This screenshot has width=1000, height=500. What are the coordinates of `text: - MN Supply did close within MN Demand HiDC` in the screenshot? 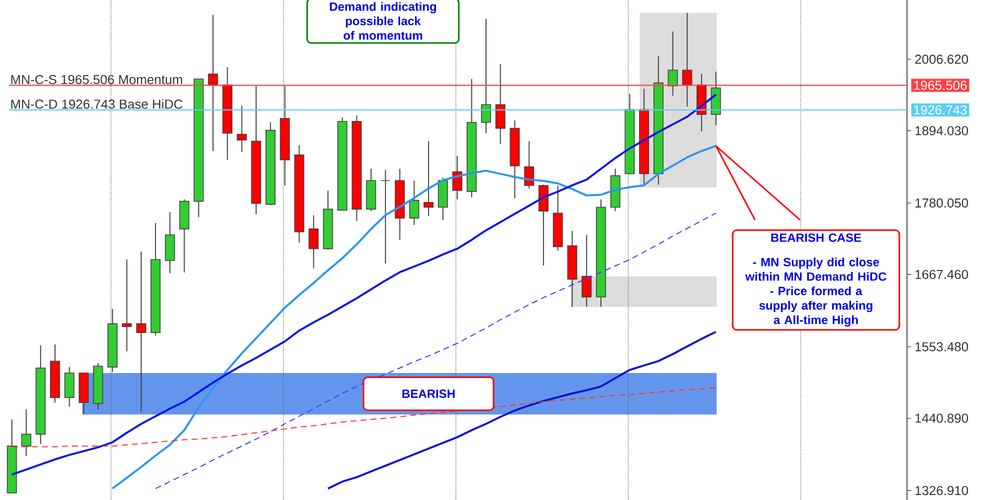 It's located at (815, 269).